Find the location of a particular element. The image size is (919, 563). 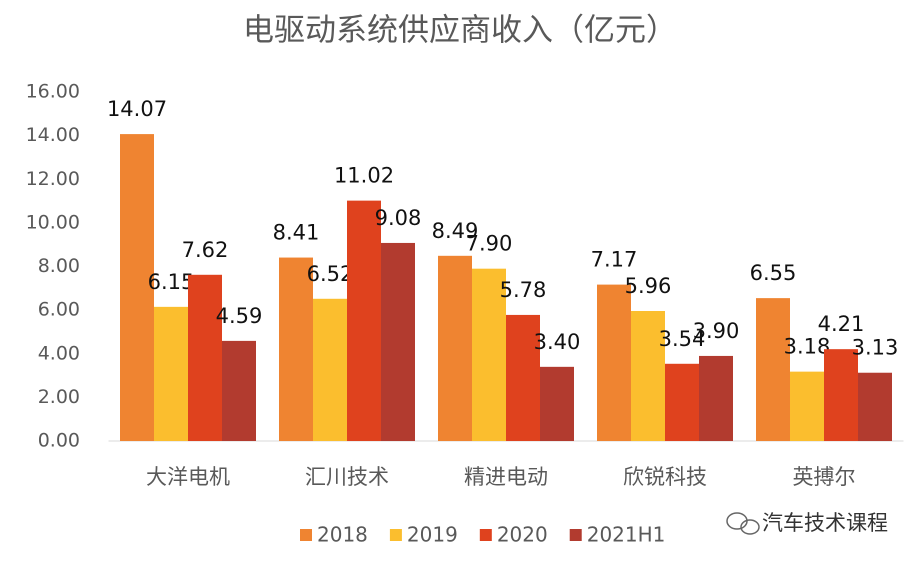

chart-title: 电驱动系统供应商收入（亿元） is located at coordinates (460, 31).